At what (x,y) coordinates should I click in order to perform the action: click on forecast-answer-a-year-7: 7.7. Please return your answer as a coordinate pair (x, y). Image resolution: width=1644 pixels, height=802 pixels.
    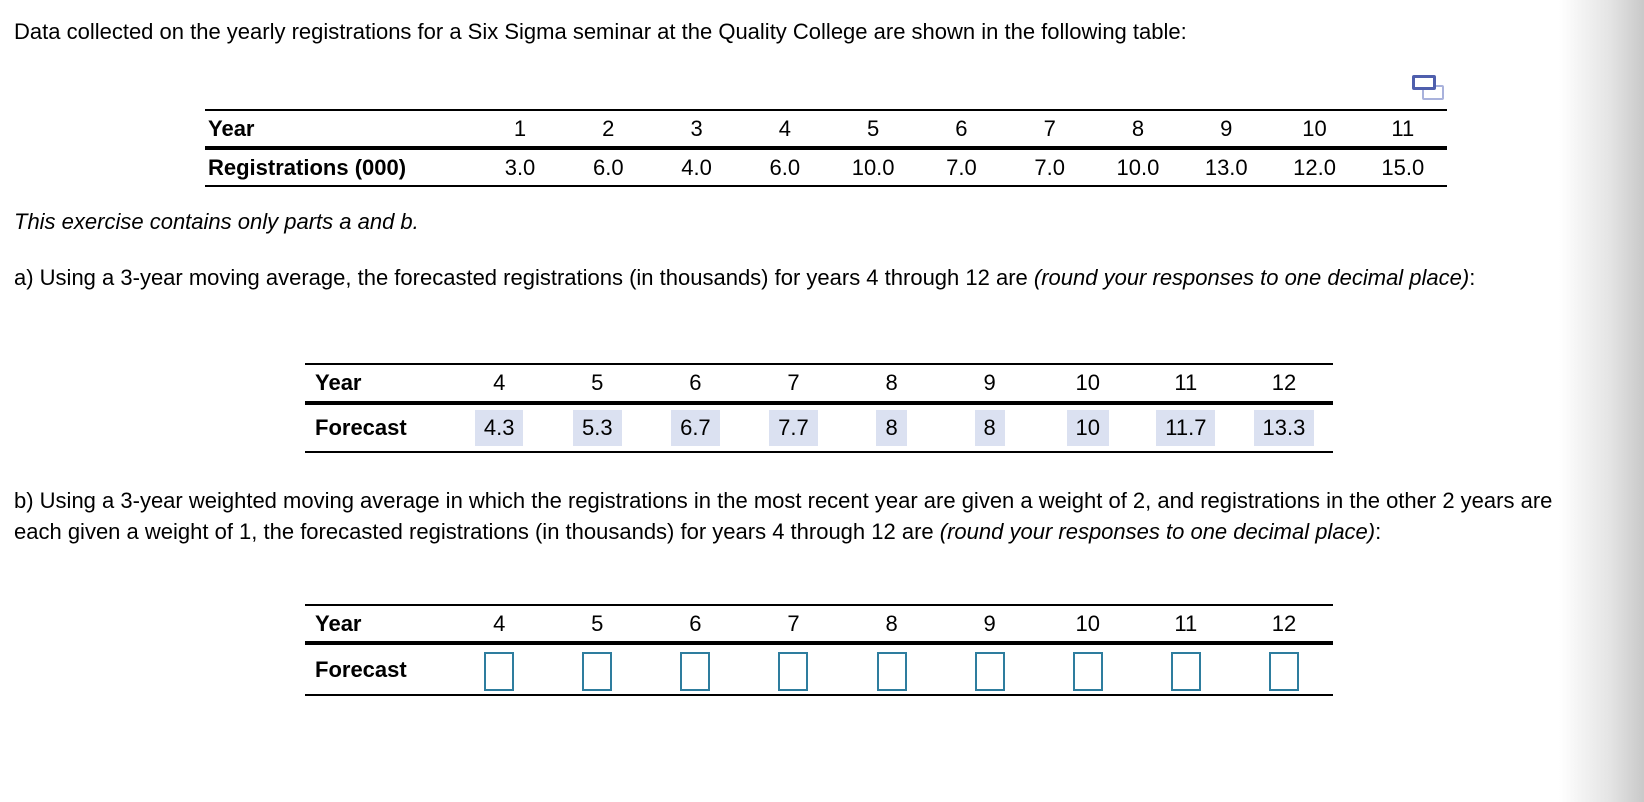
    Looking at the image, I should click on (793, 428).